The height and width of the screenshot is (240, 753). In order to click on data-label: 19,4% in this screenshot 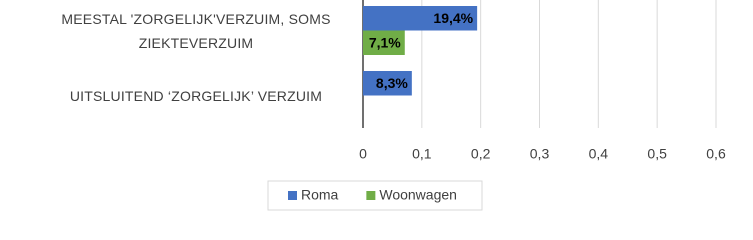, I will do `click(453, 18)`.